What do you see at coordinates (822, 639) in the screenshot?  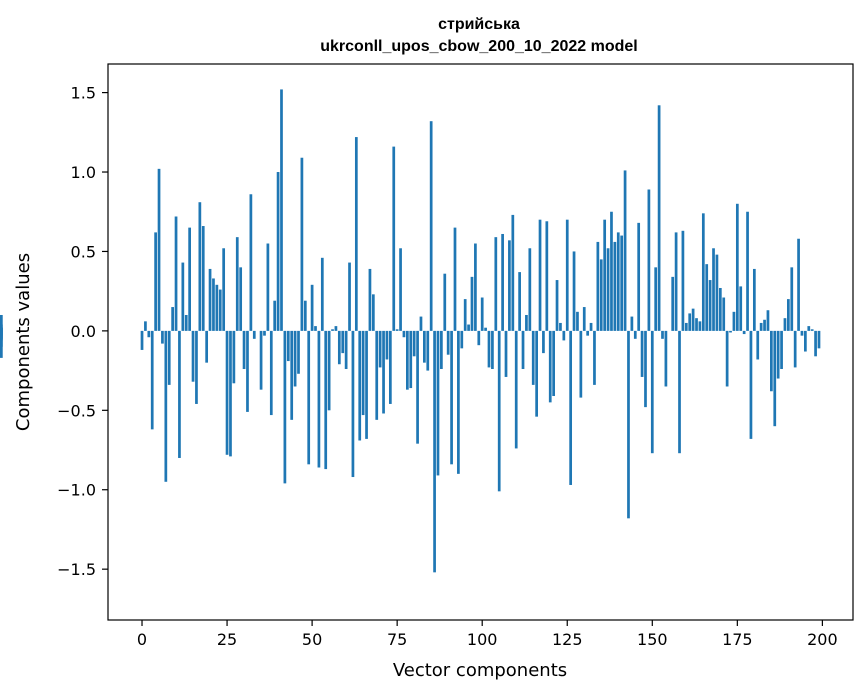 I see `x-tick-label: 200` at bounding box center [822, 639].